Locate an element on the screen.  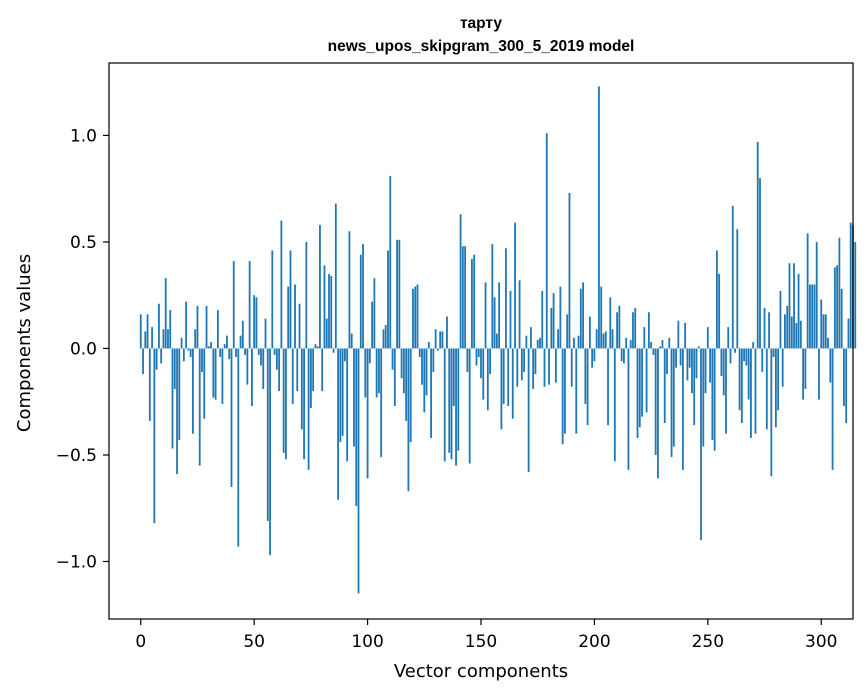
x-tick-label: 0 is located at coordinates (140, 642).